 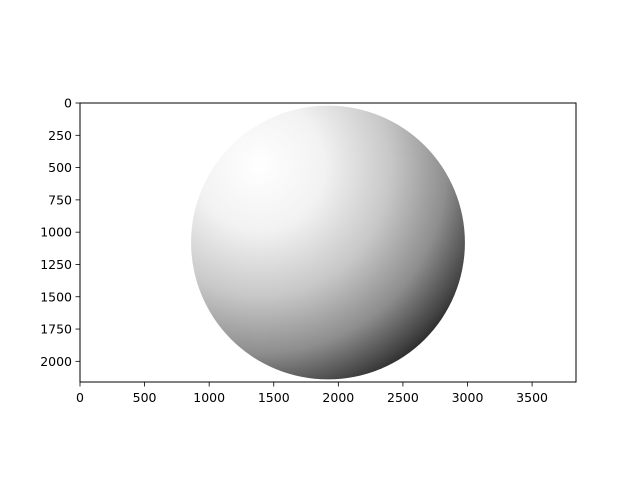 I want to click on y-tick-label: 1750, so click(x=56, y=329).